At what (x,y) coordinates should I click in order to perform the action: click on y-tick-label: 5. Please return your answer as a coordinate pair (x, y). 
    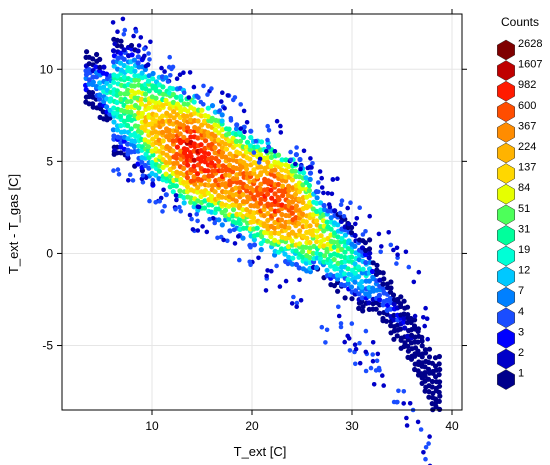
    Looking at the image, I should click on (49, 161).